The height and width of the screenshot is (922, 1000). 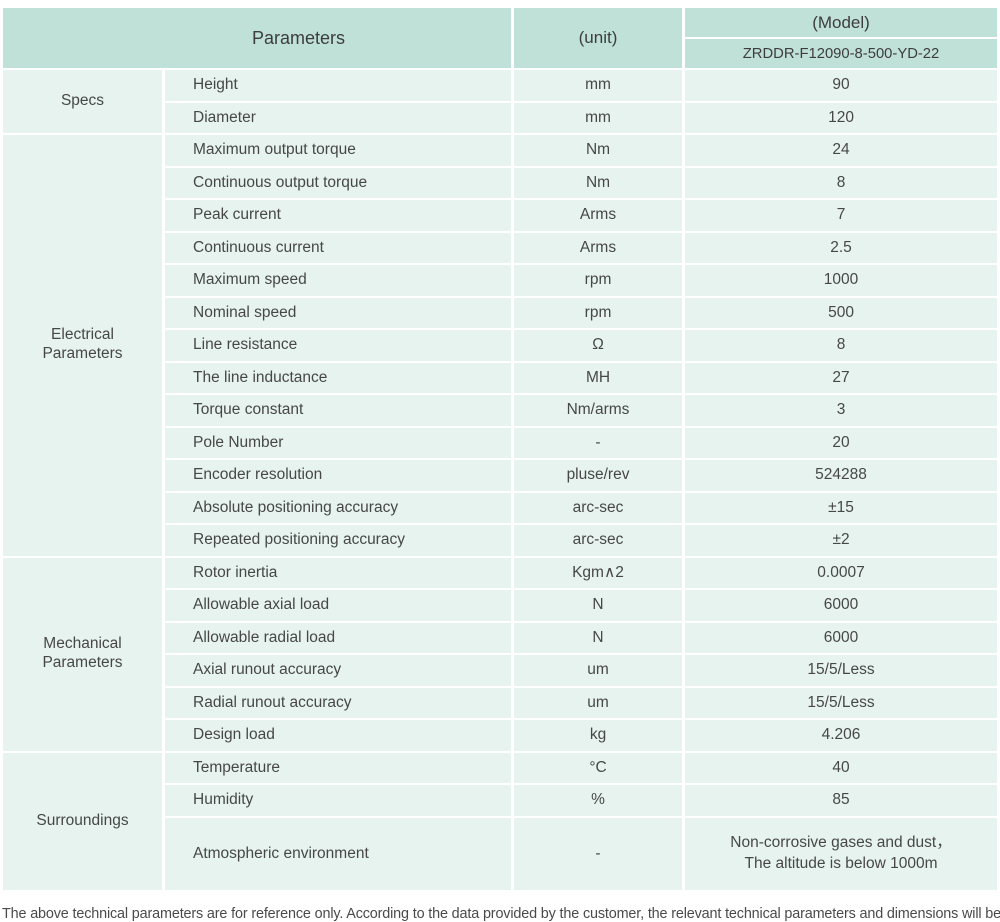 What do you see at coordinates (338, 182) in the screenshot?
I see `param-name: Continuous output torque` at bounding box center [338, 182].